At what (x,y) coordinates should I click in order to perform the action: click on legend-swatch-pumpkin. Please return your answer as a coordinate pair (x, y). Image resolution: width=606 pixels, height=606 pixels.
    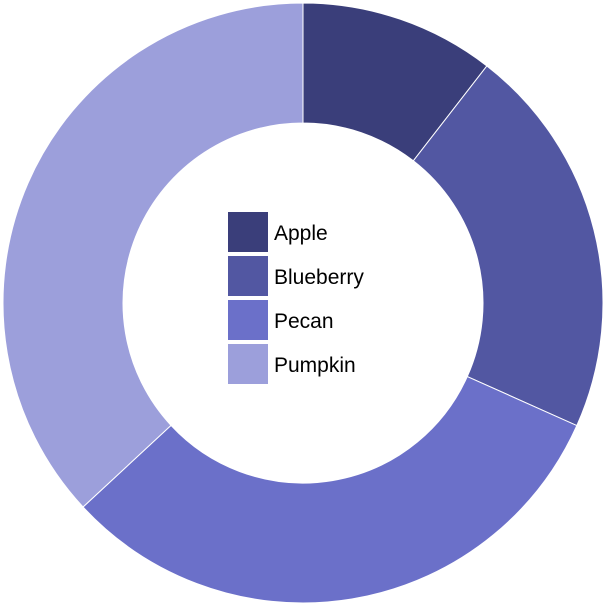
    Looking at the image, I should click on (248, 364).